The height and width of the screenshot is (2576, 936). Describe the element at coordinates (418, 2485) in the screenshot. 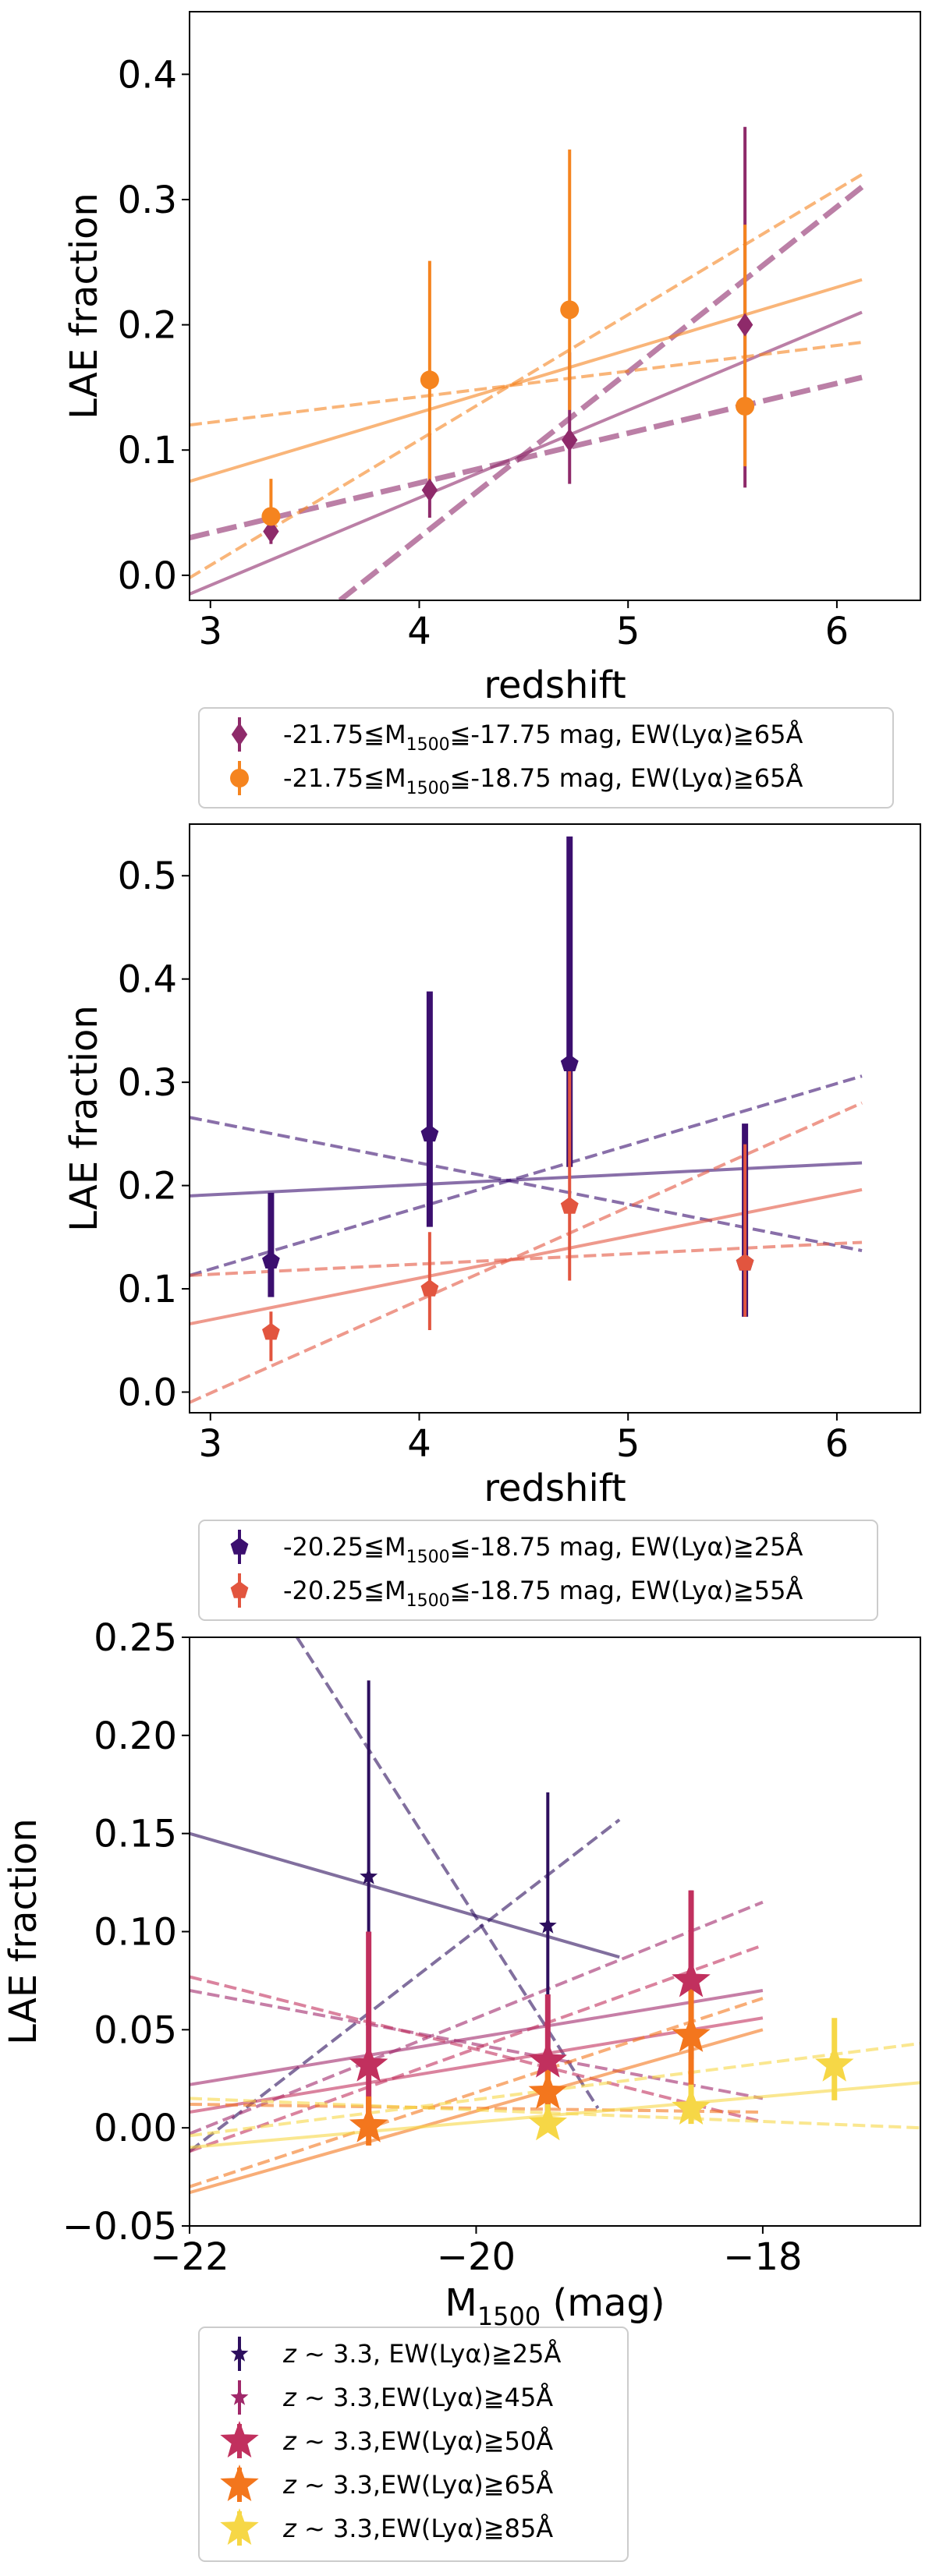

I see `legend-label: z ~ 3.3,EW(Lyα)≧65Å` at that location.